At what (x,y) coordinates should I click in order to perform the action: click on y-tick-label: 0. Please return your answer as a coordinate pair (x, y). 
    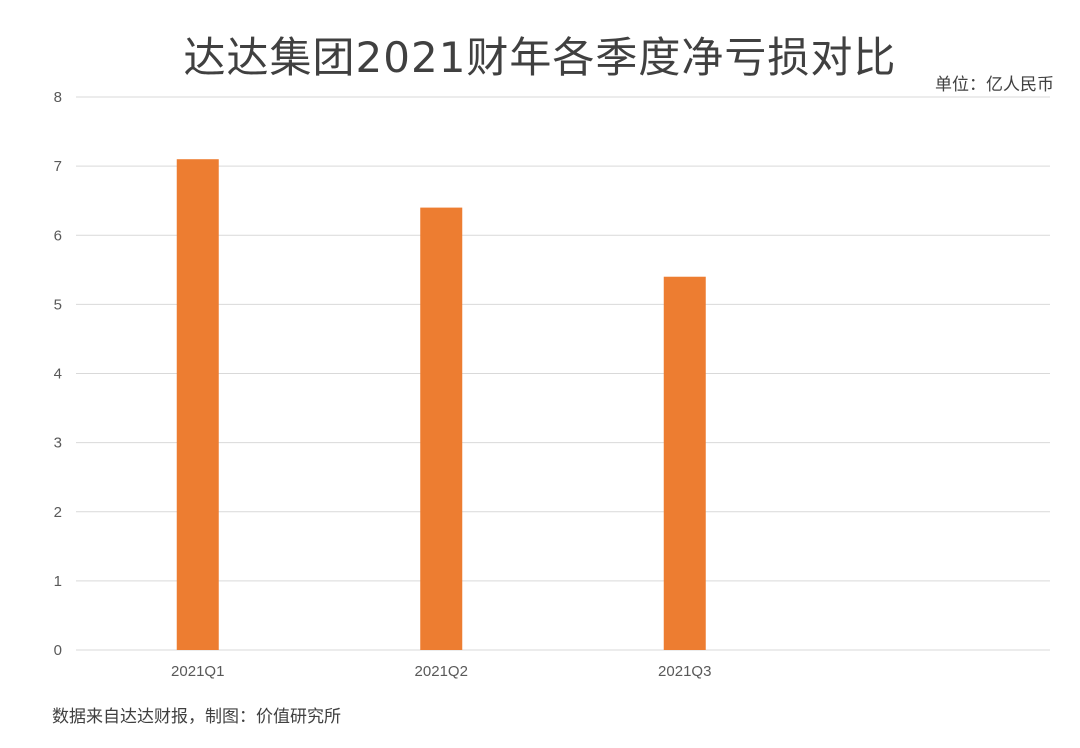
    Looking at the image, I should click on (58, 650).